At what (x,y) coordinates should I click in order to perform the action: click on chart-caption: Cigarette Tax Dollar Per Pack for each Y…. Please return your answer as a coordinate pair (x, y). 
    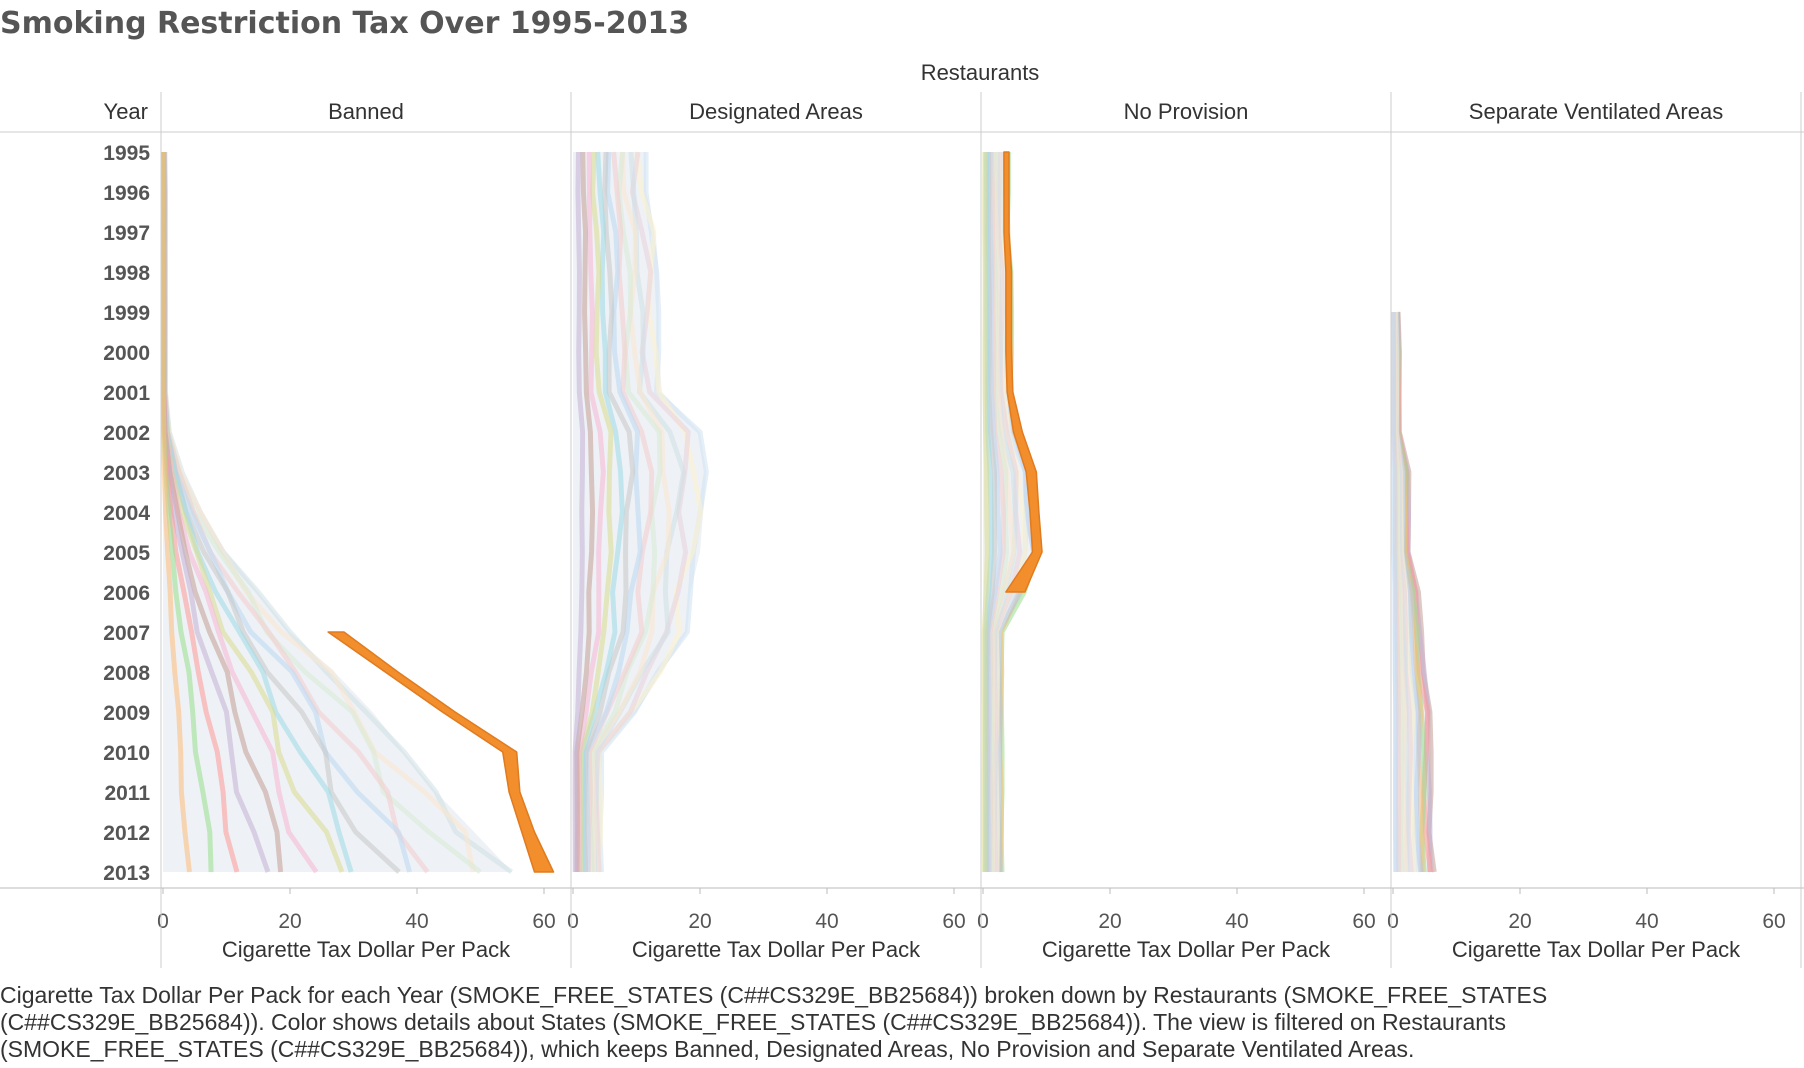
    Looking at the image, I should click on (774, 1022).